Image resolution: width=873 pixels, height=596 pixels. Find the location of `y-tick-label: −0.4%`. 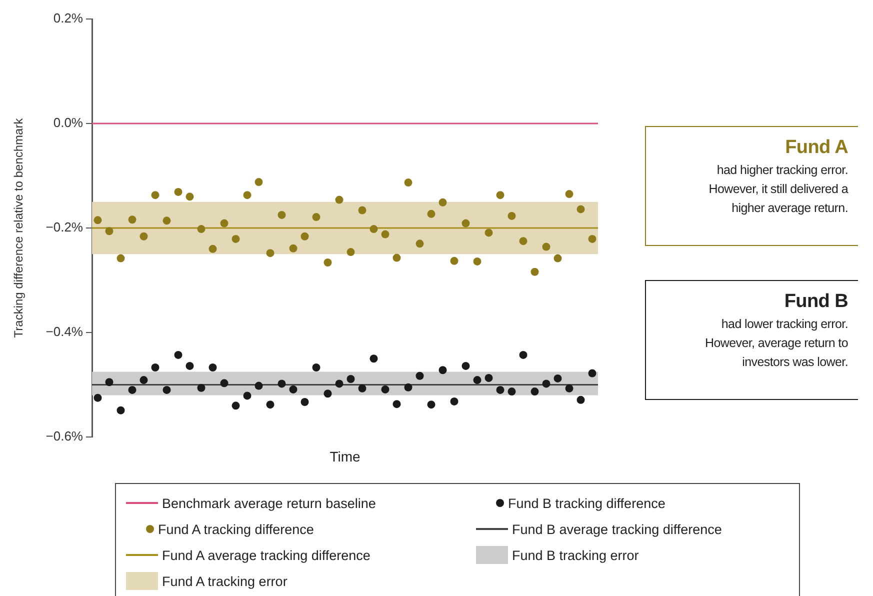

y-tick-label: −0.4% is located at coordinates (65, 332).